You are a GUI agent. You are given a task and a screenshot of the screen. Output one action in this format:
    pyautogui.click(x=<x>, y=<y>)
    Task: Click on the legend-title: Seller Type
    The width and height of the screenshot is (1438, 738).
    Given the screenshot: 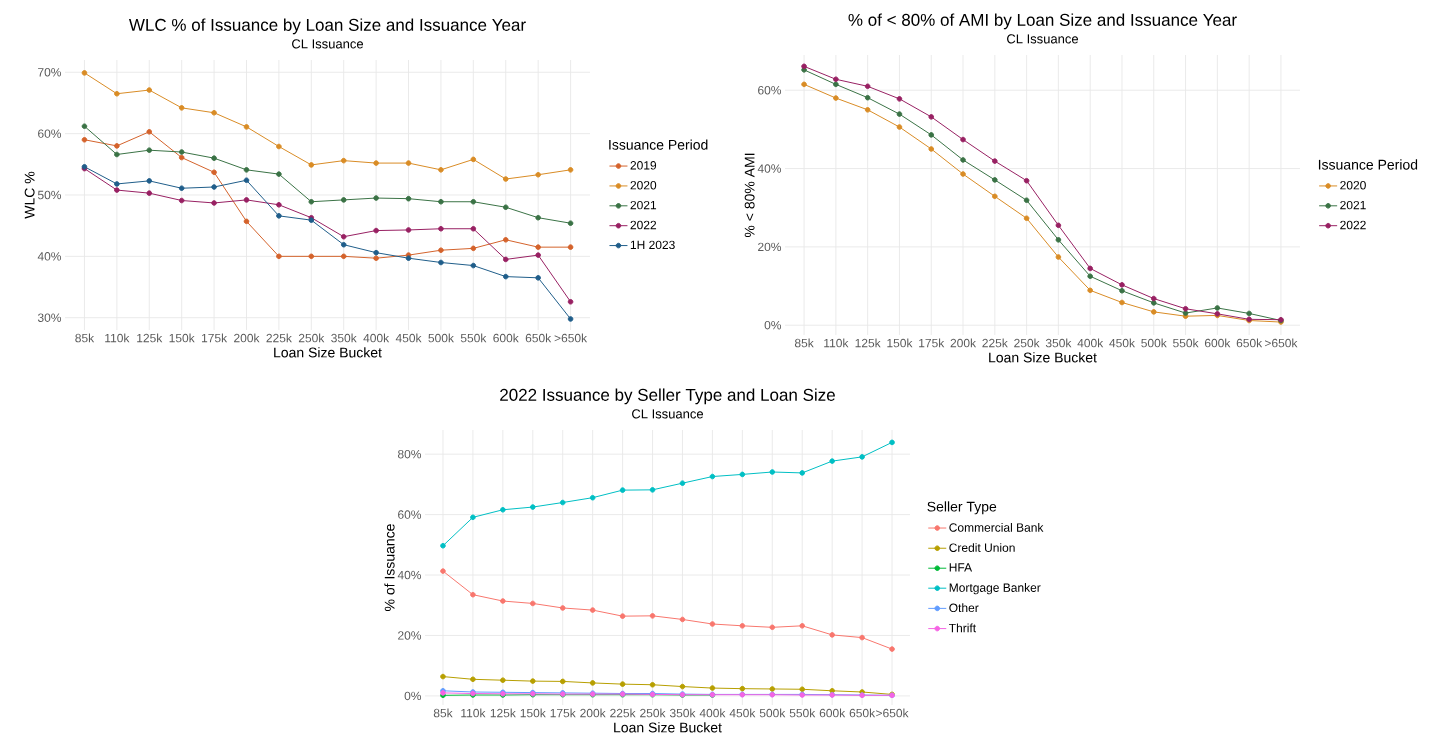 What is the action you would take?
    pyautogui.click(x=962, y=508)
    